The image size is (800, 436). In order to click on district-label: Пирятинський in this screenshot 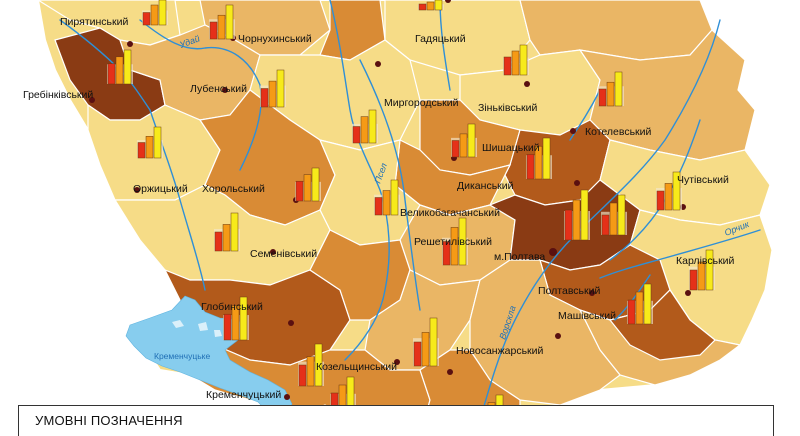, I will do `click(94, 22)`.